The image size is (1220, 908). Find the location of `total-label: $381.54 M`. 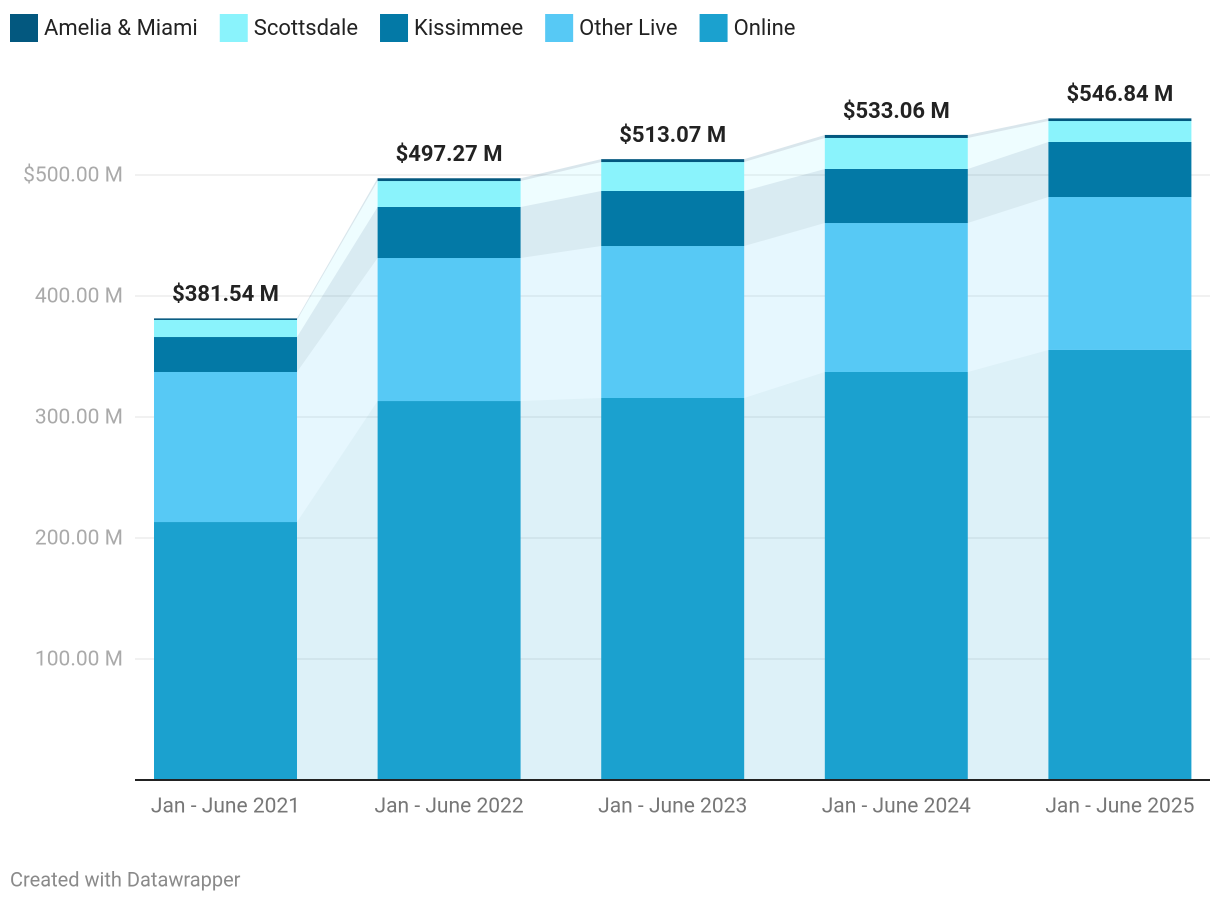

total-label: $381.54 M is located at coordinates (225, 294).